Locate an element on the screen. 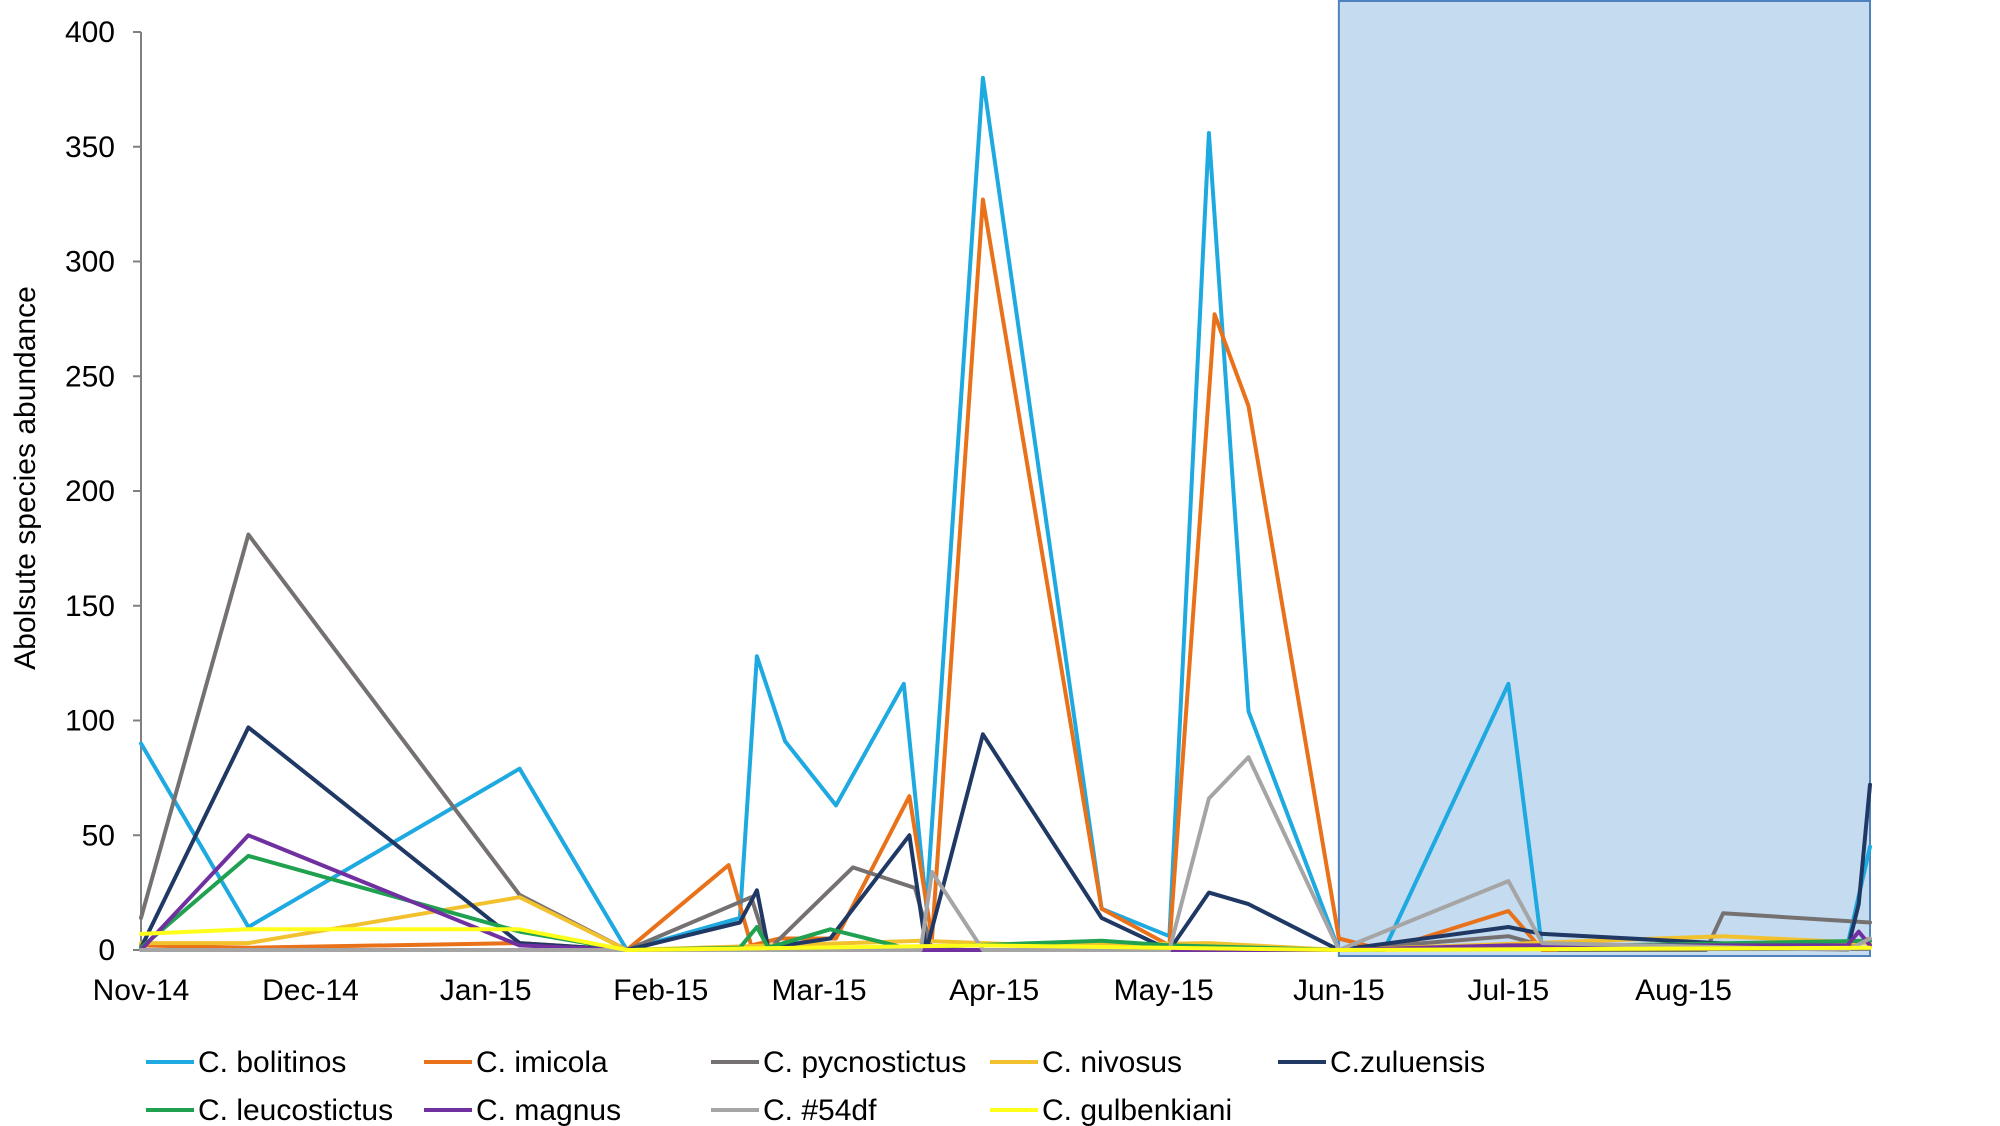 The height and width of the screenshot is (1126, 2000). y-tick-label: 400 is located at coordinates (90, 32).